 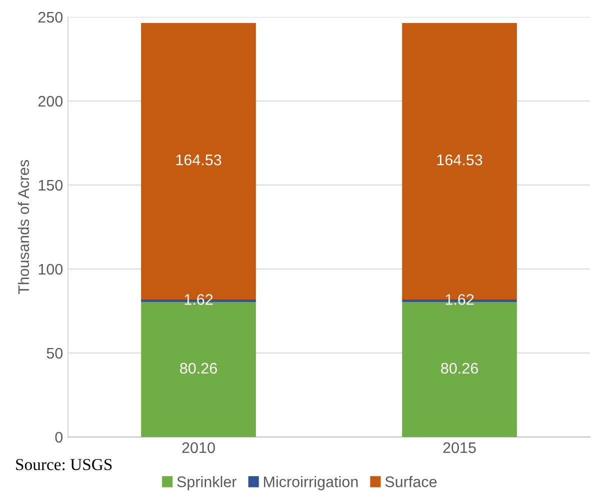 What do you see at coordinates (50, 269) in the screenshot?
I see `y-tick-label: 100` at bounding box center [50, 269].